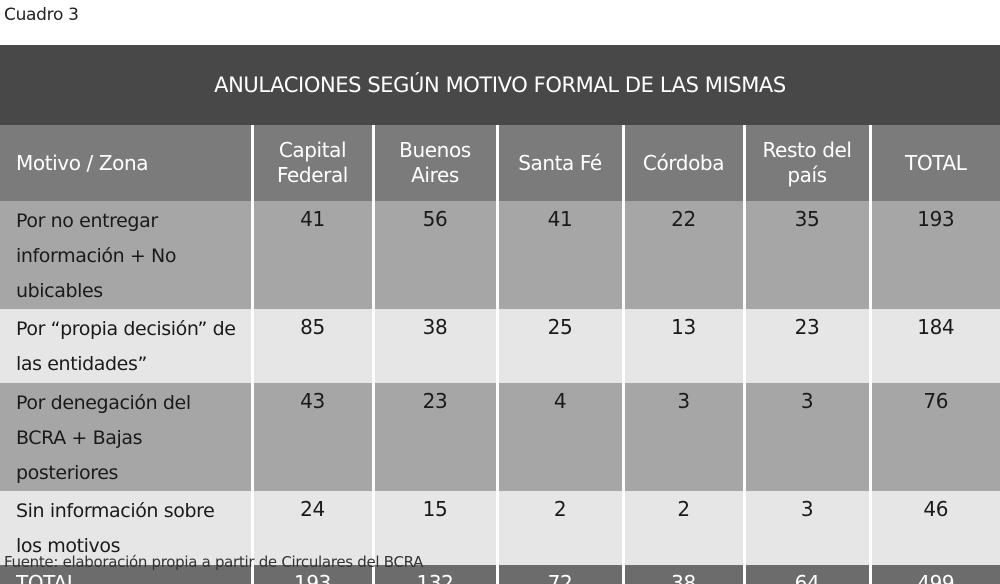 The width and height of the screenshot is (1000, 584). Describe the element at coordinates (682, 346) in the screenshot. I see `cell-value: 13` at that location.